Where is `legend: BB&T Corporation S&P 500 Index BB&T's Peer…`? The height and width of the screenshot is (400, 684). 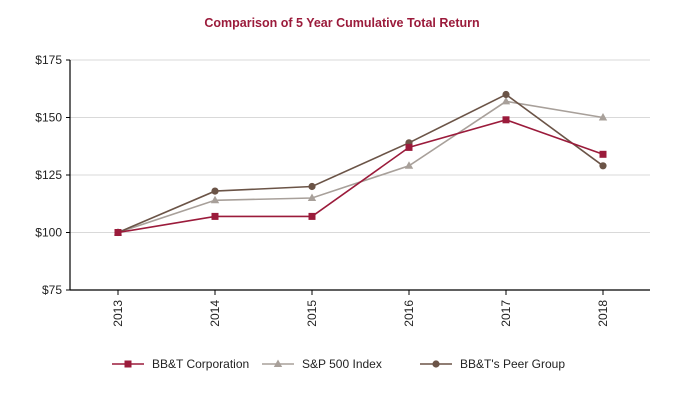
legend: BB&T Corporation S&P 500 Index BB&T's Peer… is located at coordinates (338, 364).